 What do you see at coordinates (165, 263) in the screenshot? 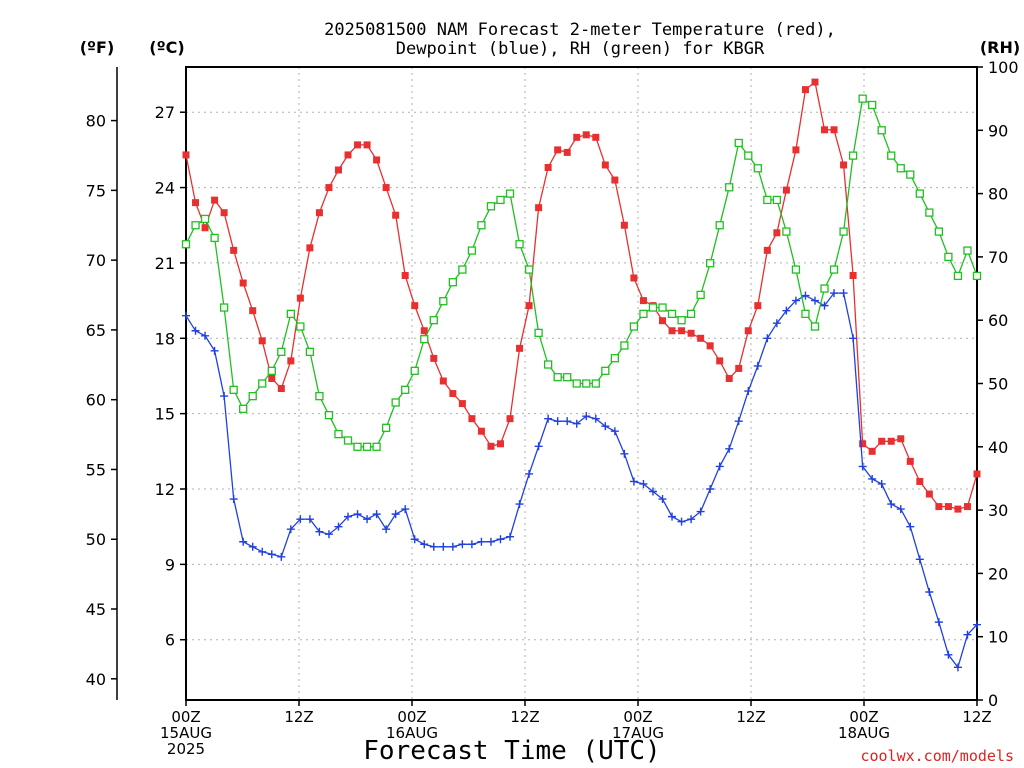
I see `celsius-tick-label: 21` at bounding box center [165, 263].